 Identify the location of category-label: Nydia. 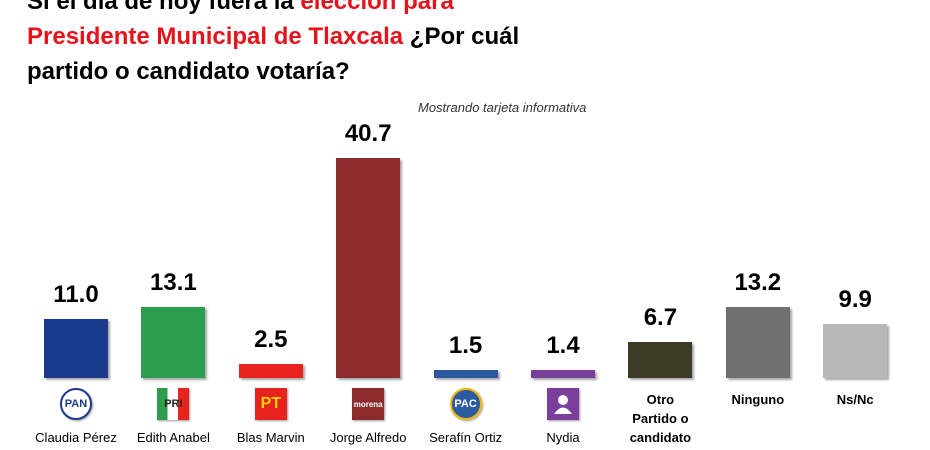
(563, 437).